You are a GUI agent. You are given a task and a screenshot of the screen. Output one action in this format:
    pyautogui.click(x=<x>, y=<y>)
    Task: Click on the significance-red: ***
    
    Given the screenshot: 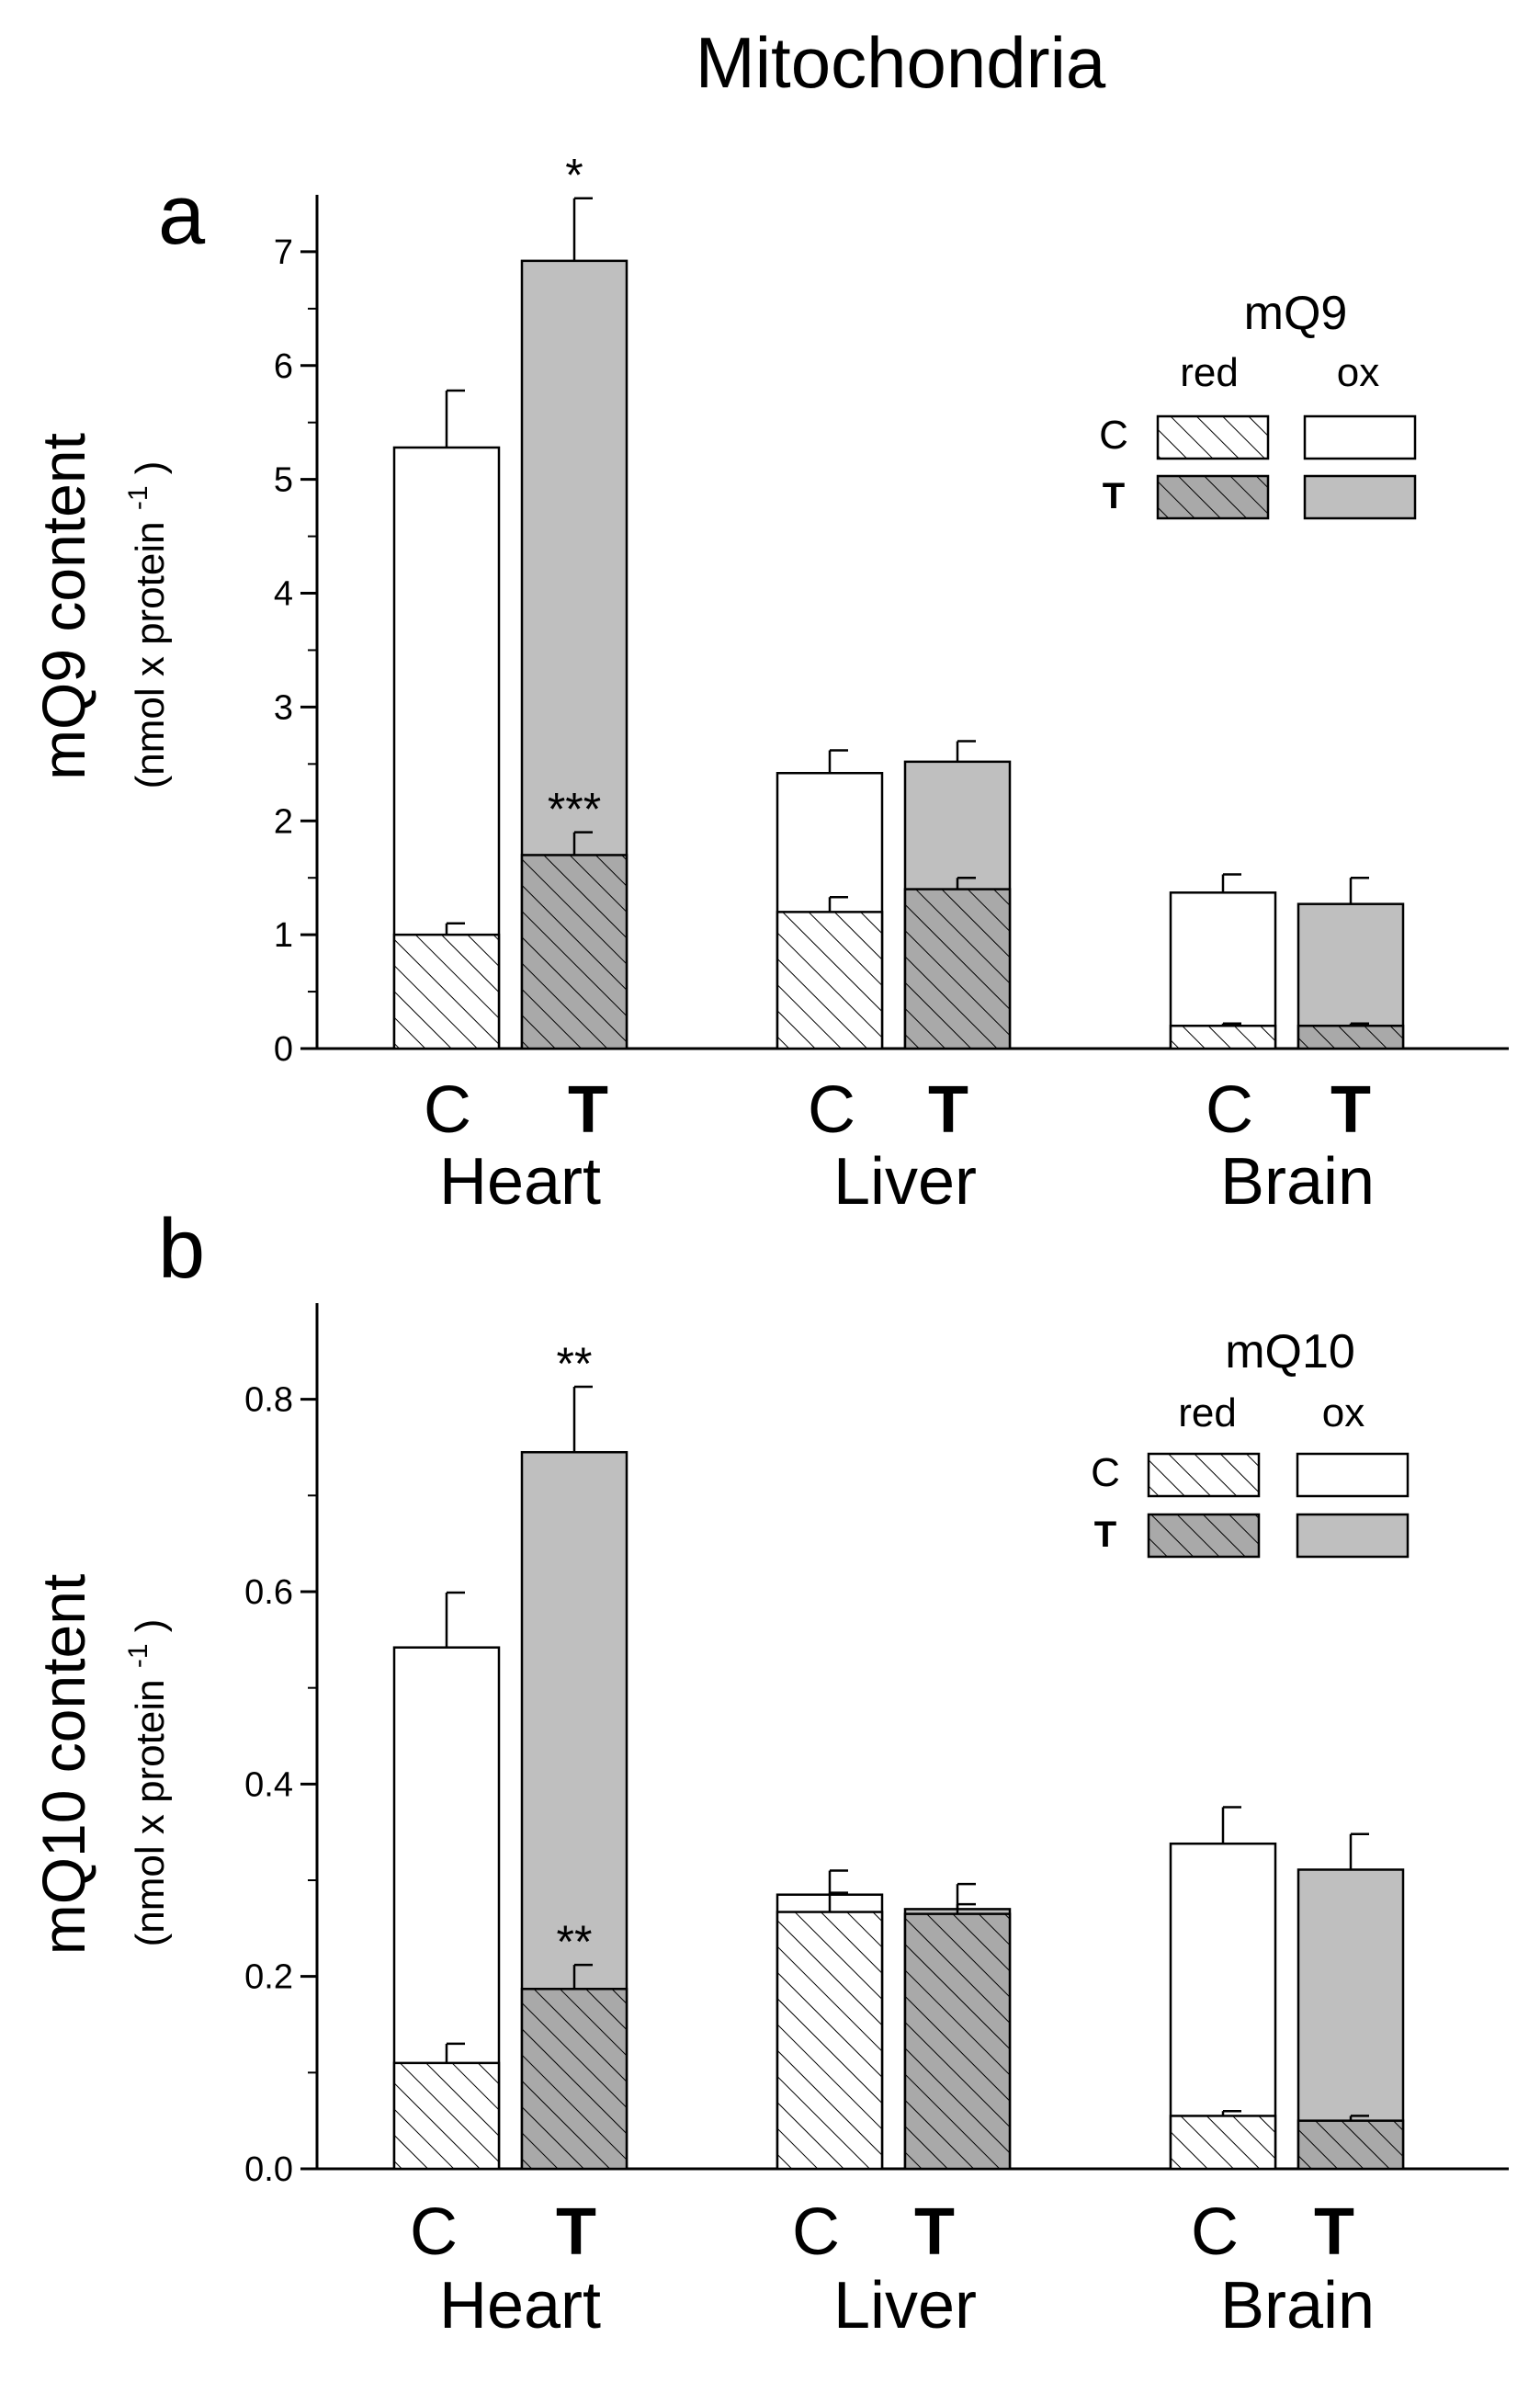 What is the action you would take?
    pyautogui.click(x=574, y=810)
    